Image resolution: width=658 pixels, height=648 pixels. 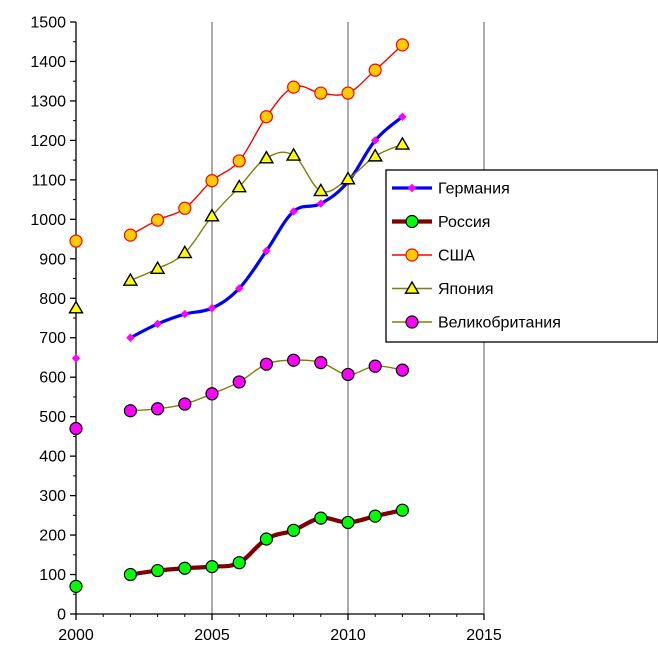 What do you see at coordinates (52, 338) in the screenshot?
I see `y-tick-label: 700` at bounding box center [52, 338].